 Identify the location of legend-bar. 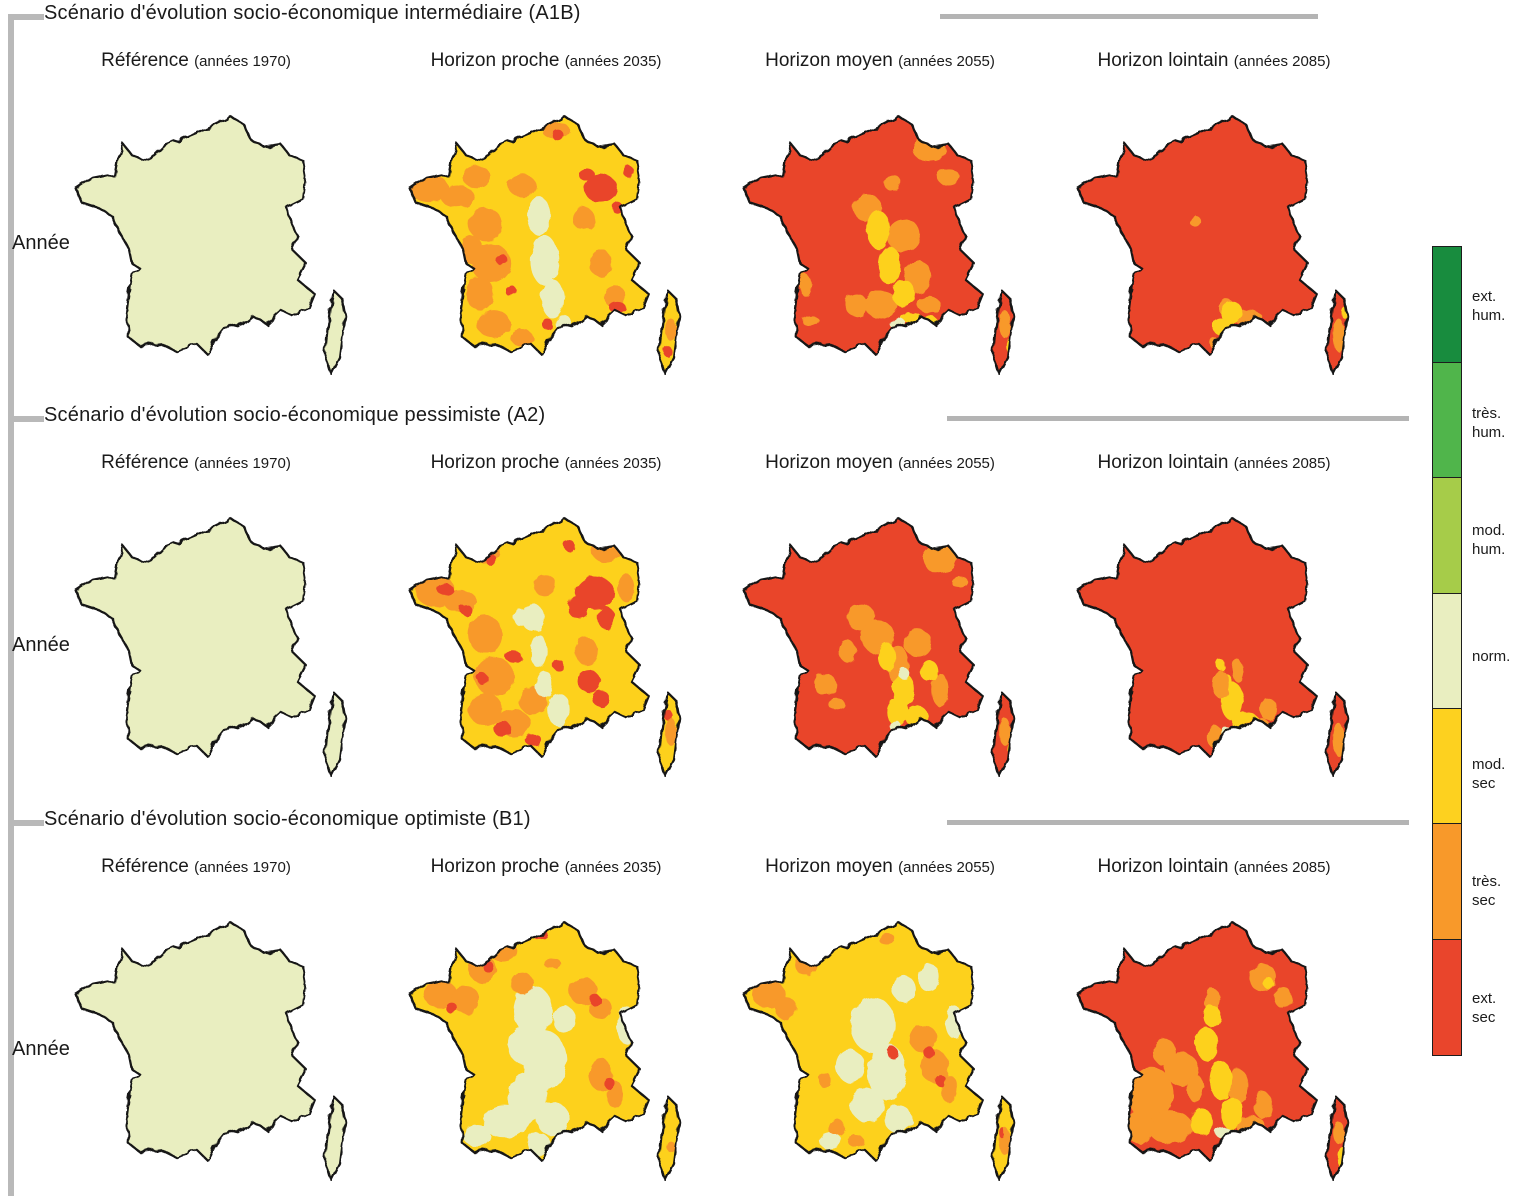
(1447, 651).